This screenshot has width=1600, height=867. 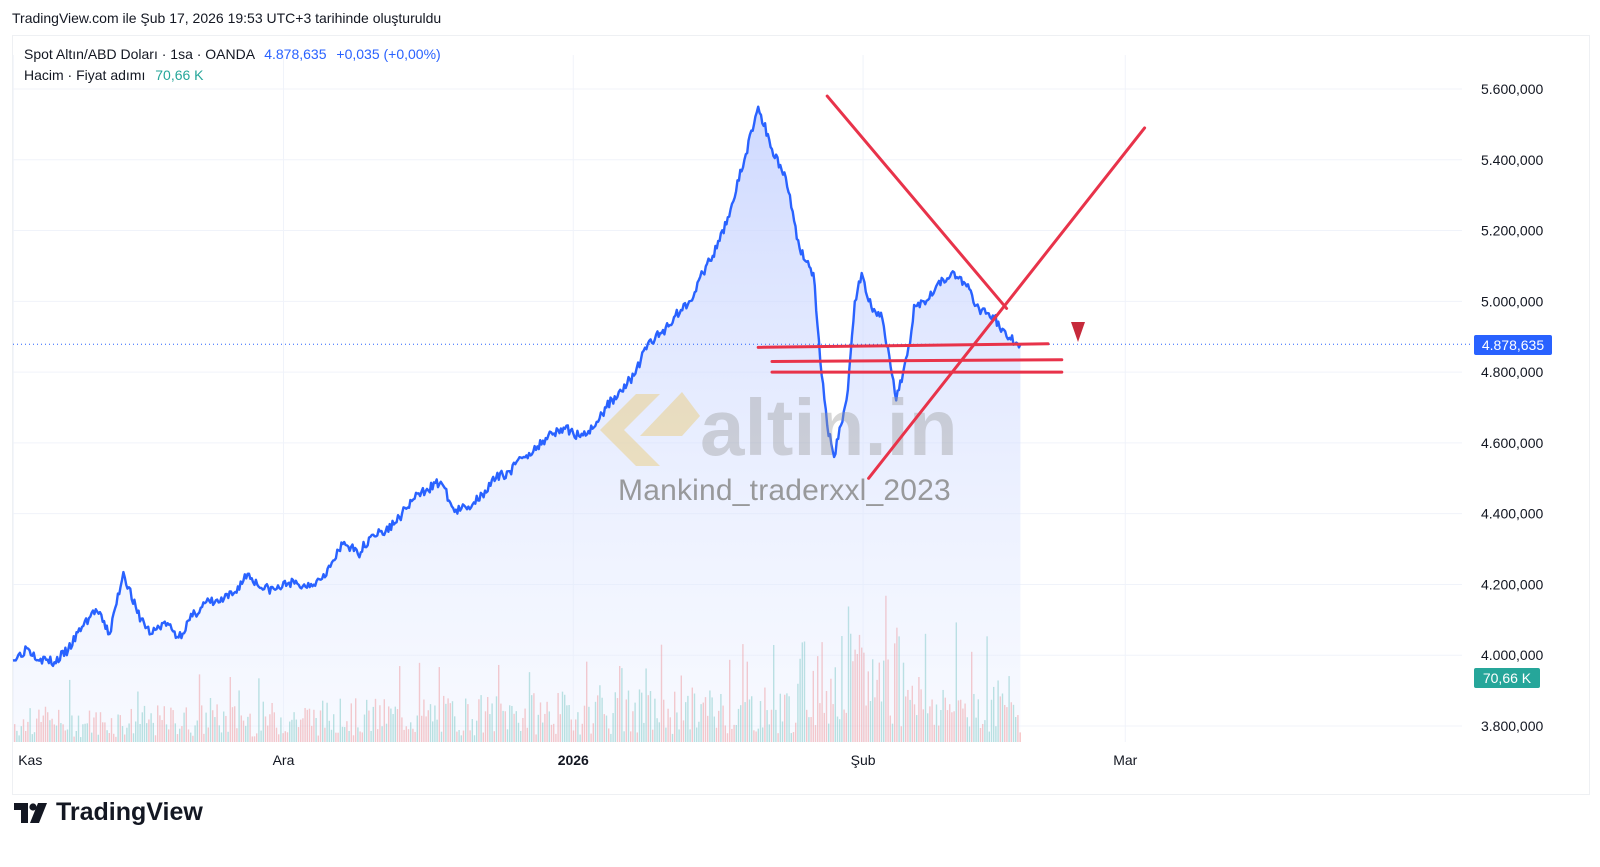 I want to click on y-tick-label: 4.600,000, so click(x=1512, y=443).